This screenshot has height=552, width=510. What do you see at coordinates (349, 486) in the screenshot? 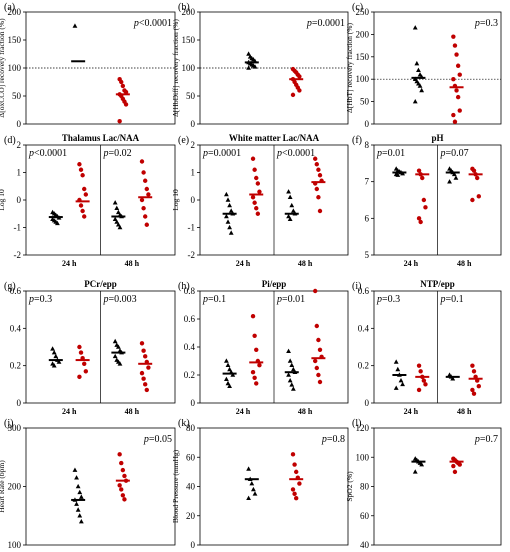
I see `y-axis-label: SpO2 (%)` at bounding box center [349, 486].